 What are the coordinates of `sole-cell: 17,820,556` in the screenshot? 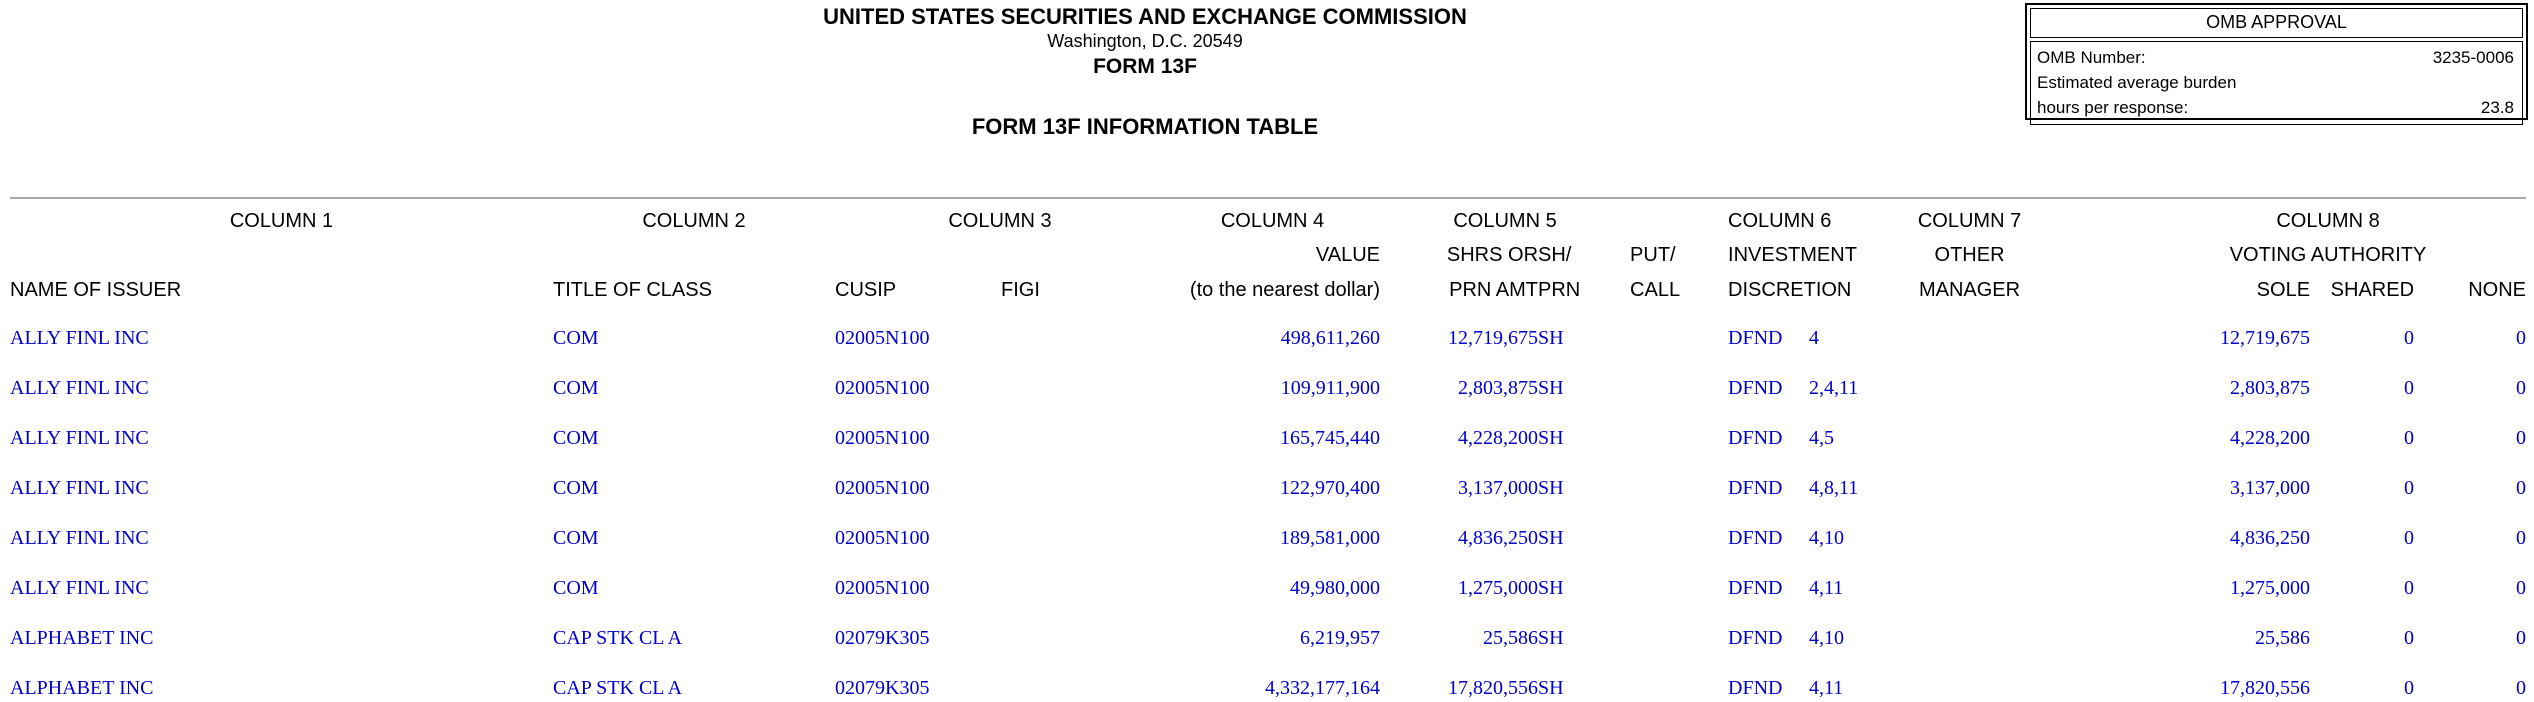 It's located at (2265, 688).